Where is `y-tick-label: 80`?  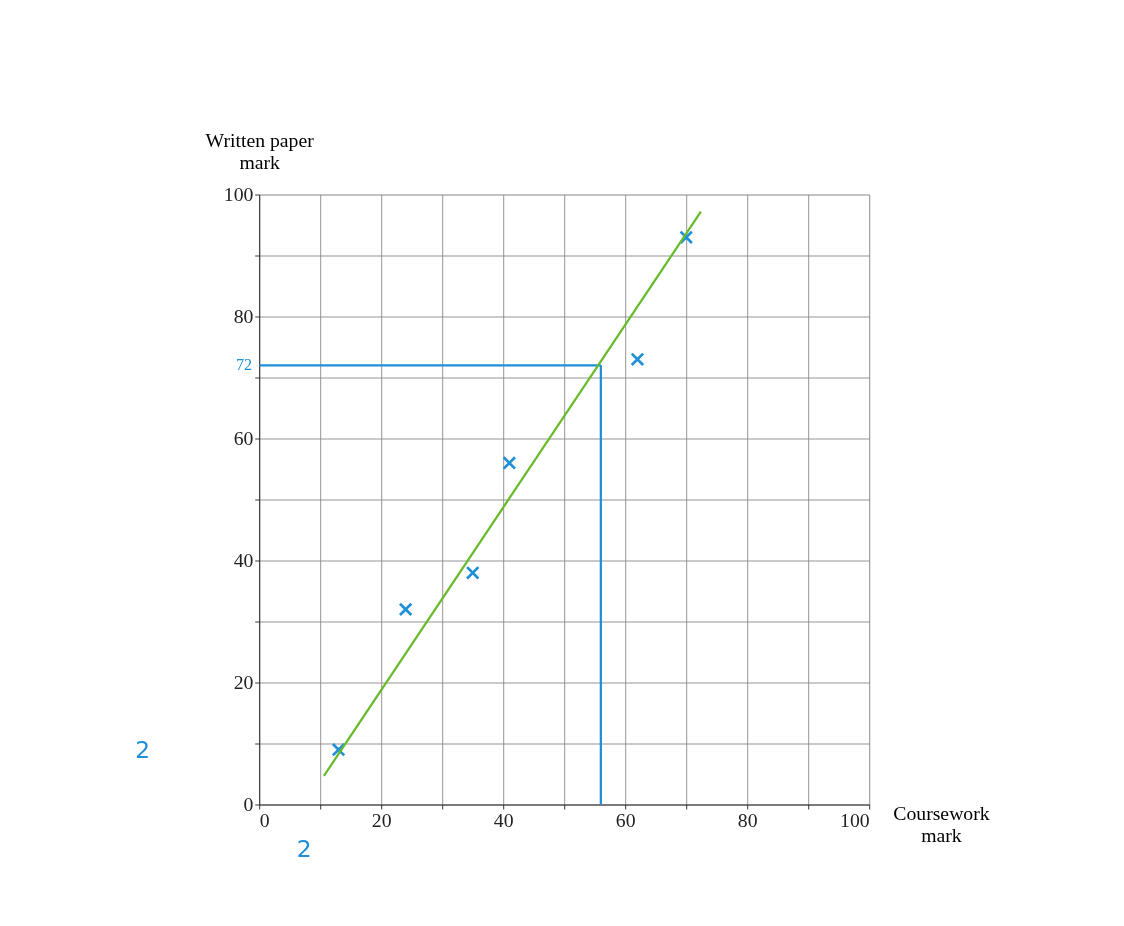 y-tick-label: 80 is located at coordinates (243, 316).